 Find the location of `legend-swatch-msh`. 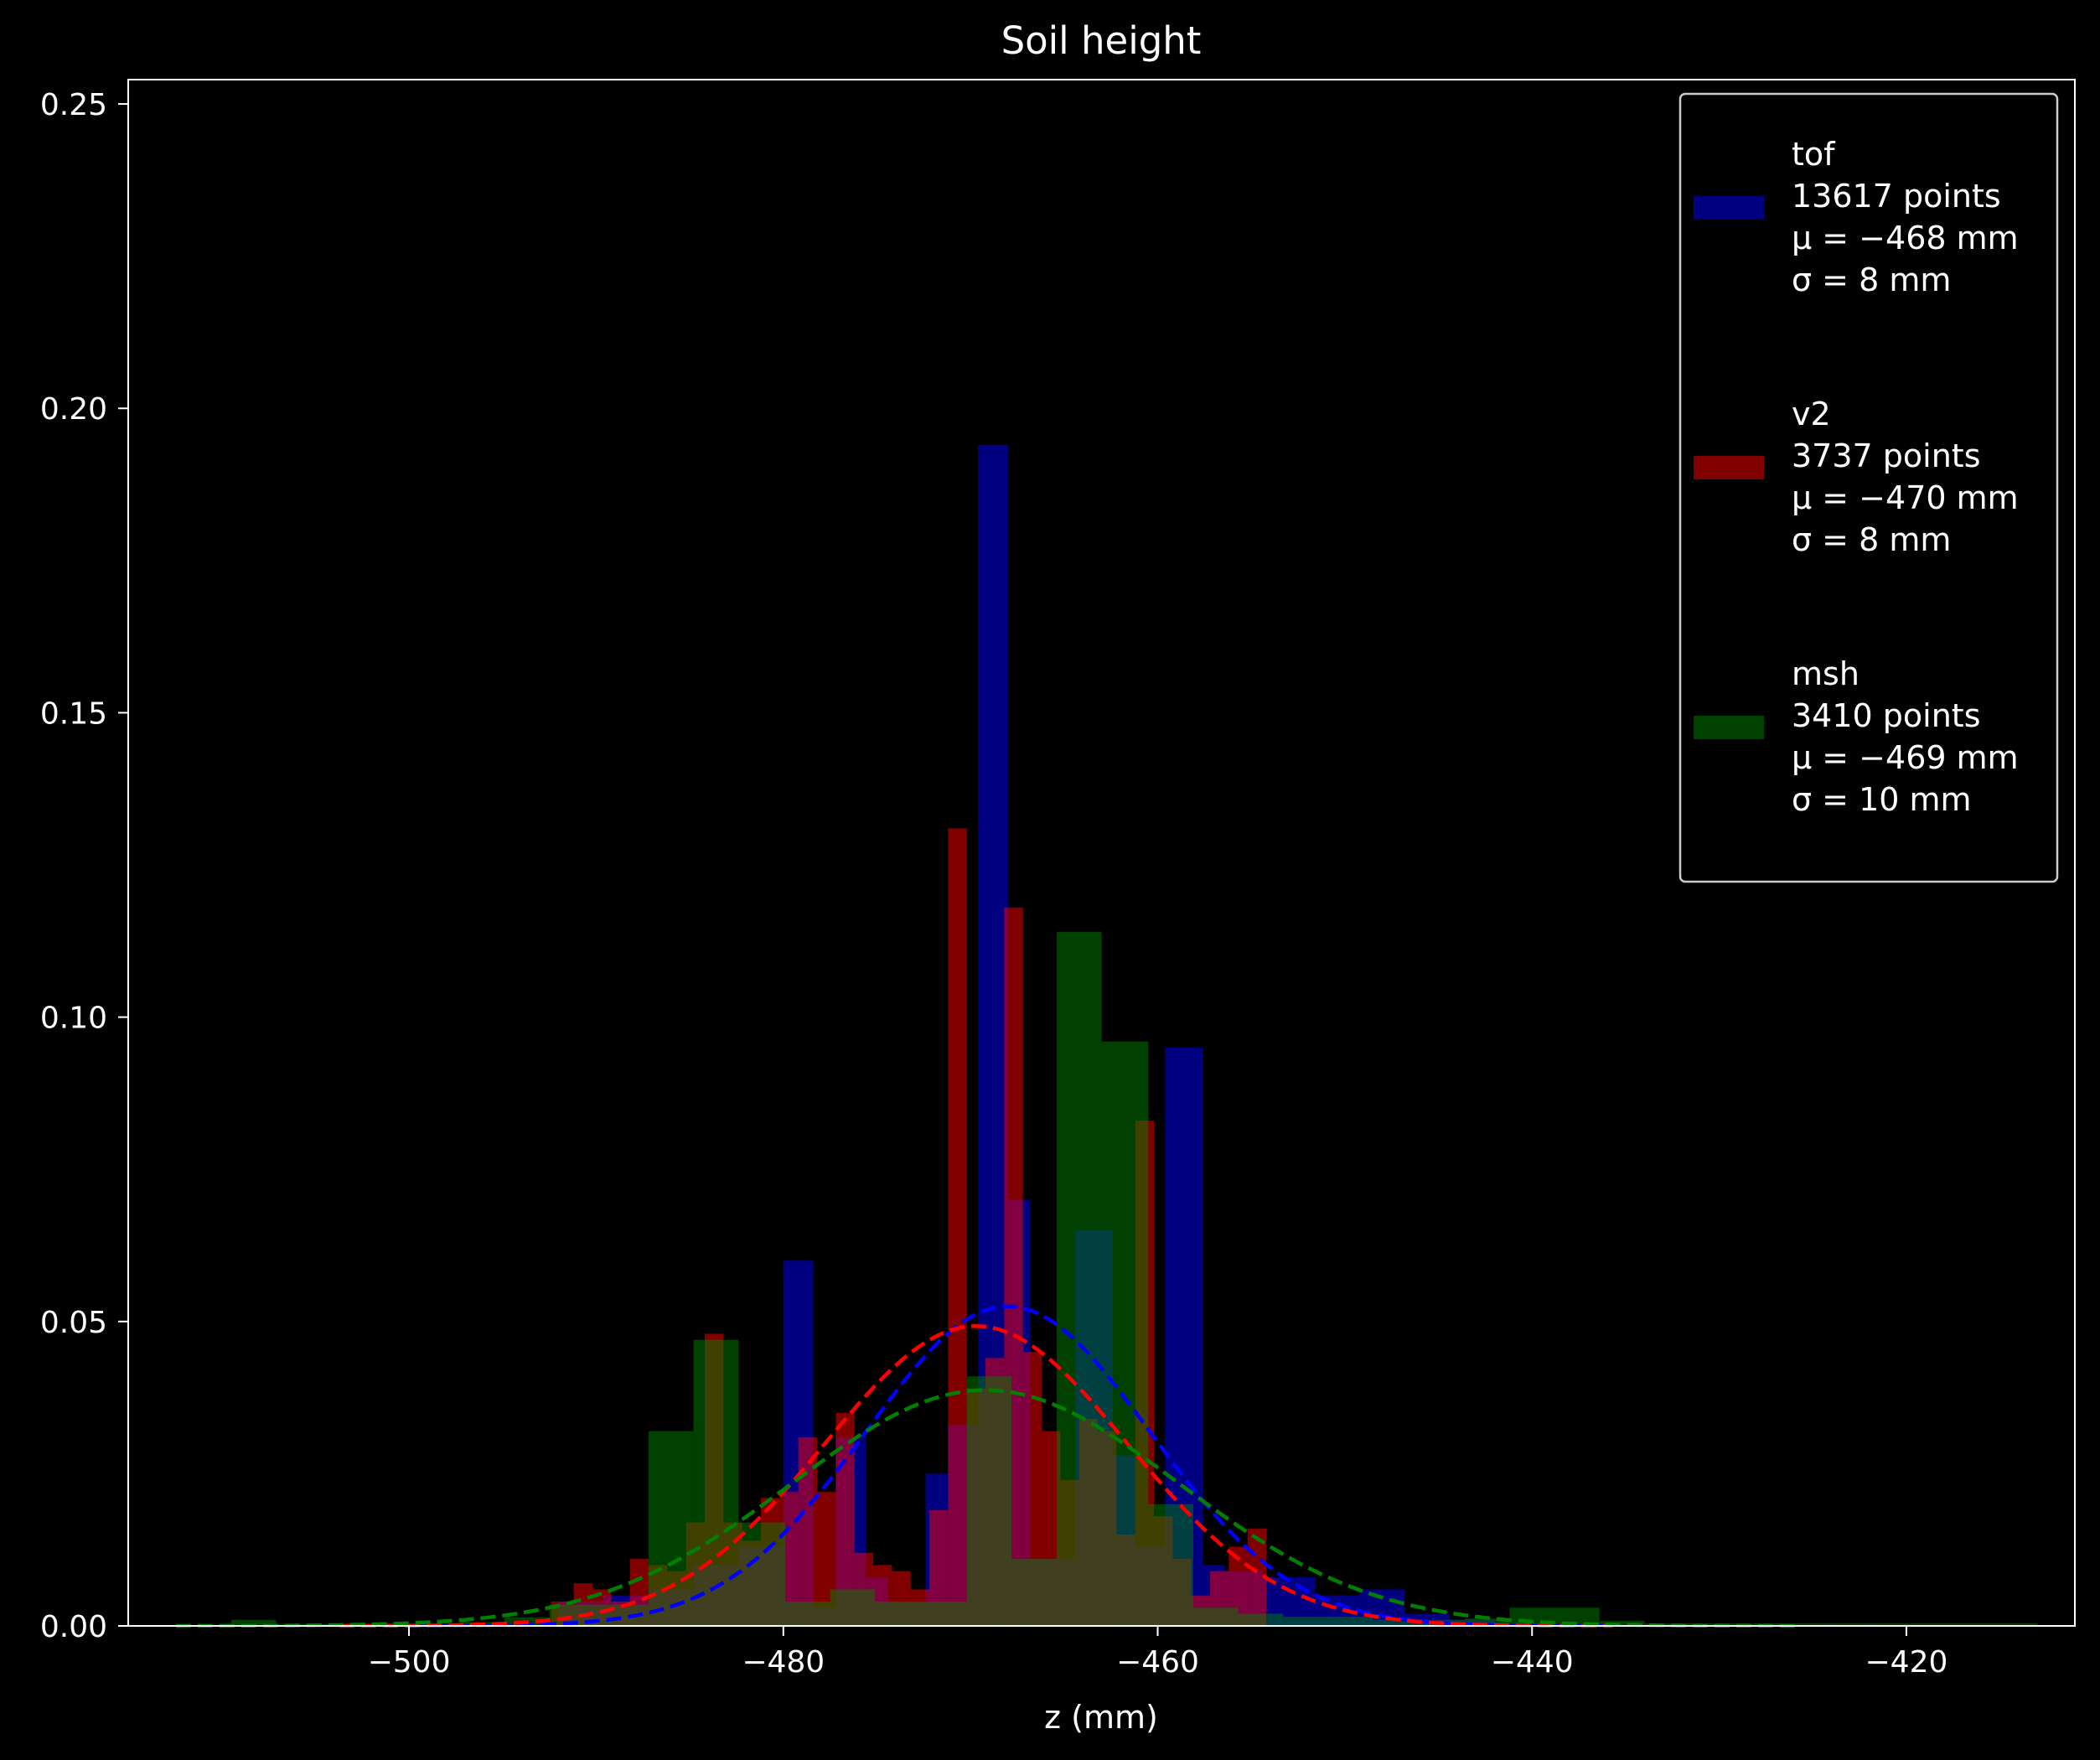

legend-swatch-msh is located at coordinates (1729, 727).